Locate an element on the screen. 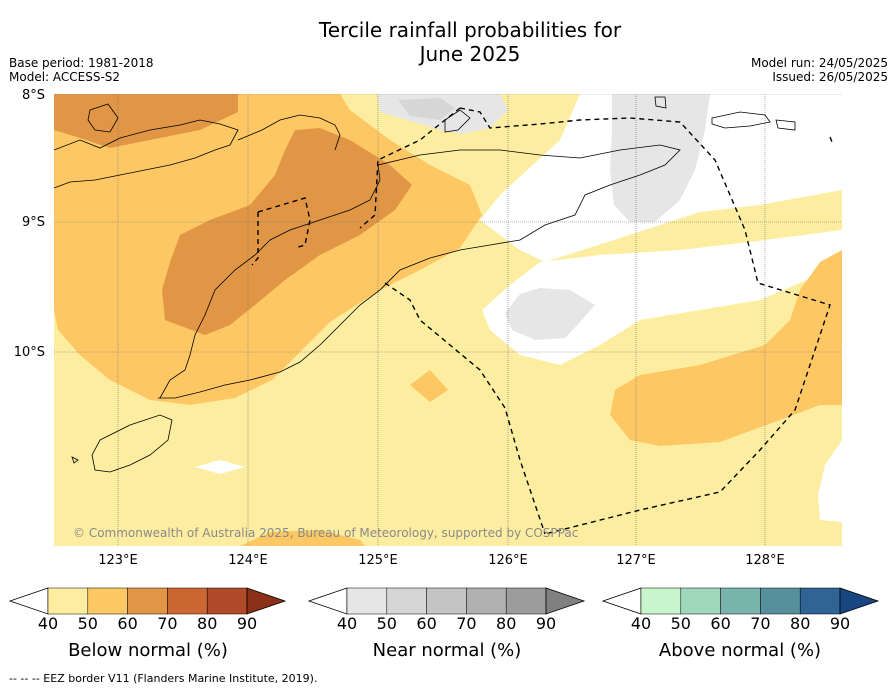  meta-right: Model run: 24/05/2025 Issued: 26/05/2025 is located at coordinates (819, 70).